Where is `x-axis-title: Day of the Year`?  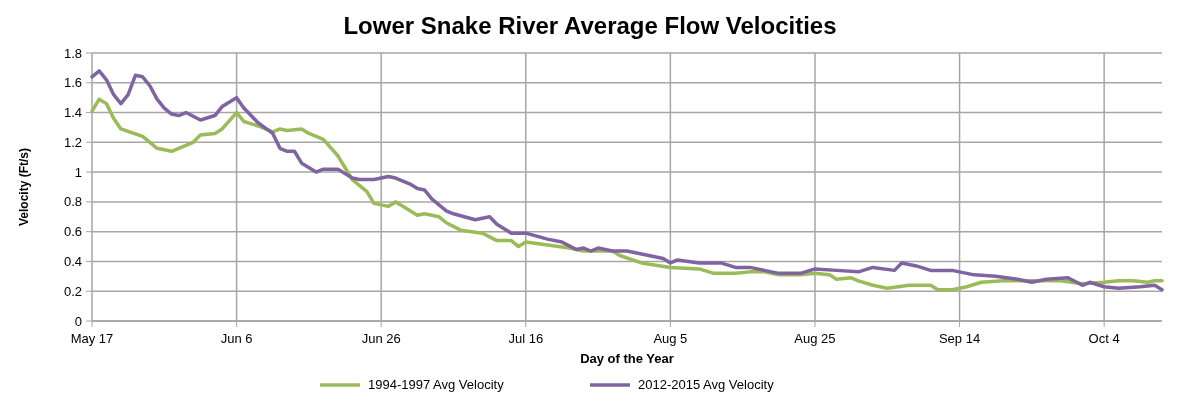 x-axis-title: Day of the Year is located at coordinates (627, 358).